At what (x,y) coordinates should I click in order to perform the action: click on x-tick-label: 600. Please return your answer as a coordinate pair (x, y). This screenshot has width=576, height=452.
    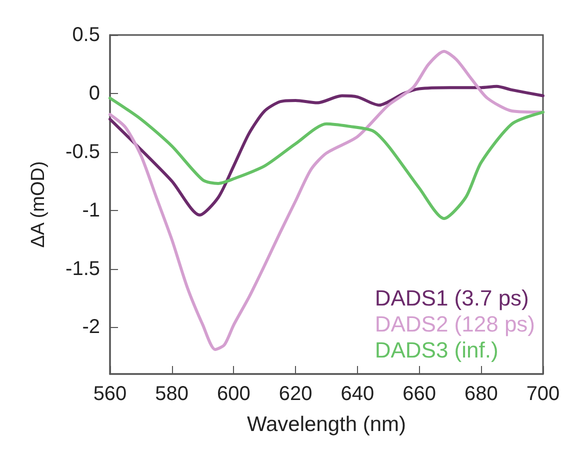
    Looking at the image, I should click on (233, 394).